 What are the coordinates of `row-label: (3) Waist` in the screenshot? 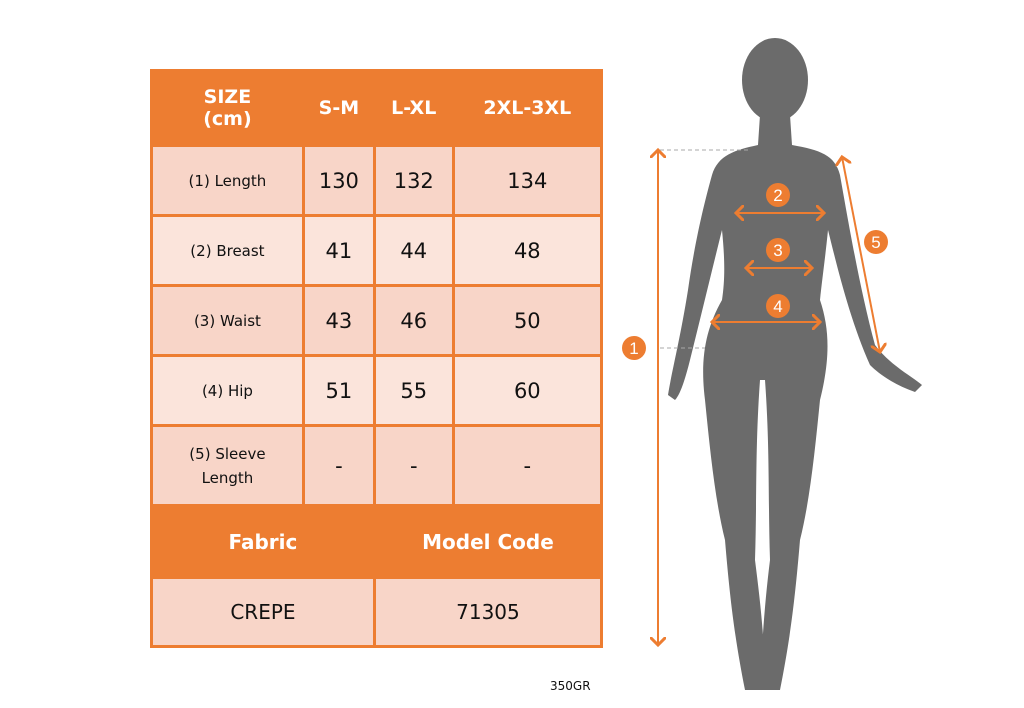 It's located at (227, 320).